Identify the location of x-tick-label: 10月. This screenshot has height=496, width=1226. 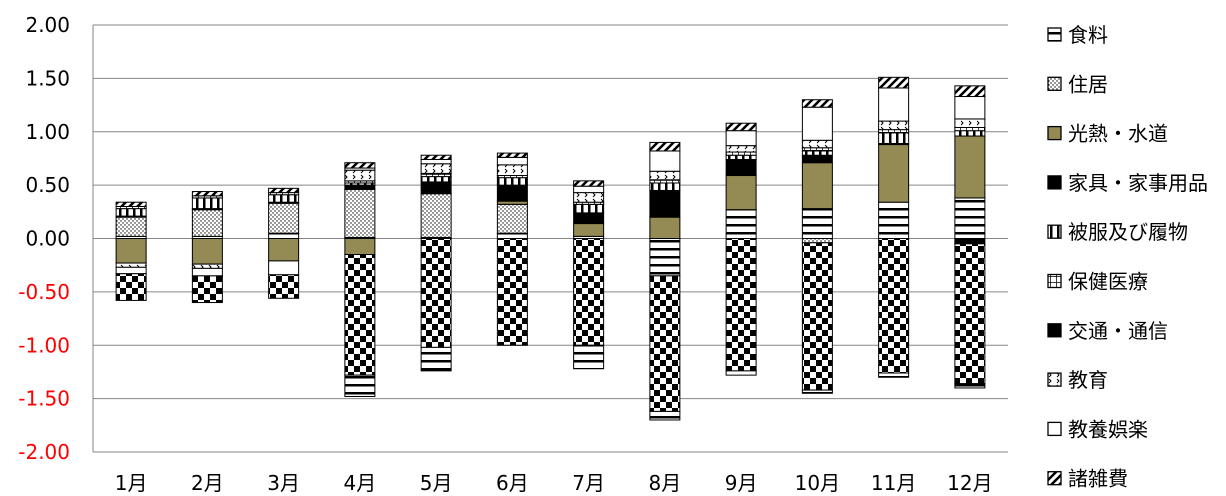
(817, 483).